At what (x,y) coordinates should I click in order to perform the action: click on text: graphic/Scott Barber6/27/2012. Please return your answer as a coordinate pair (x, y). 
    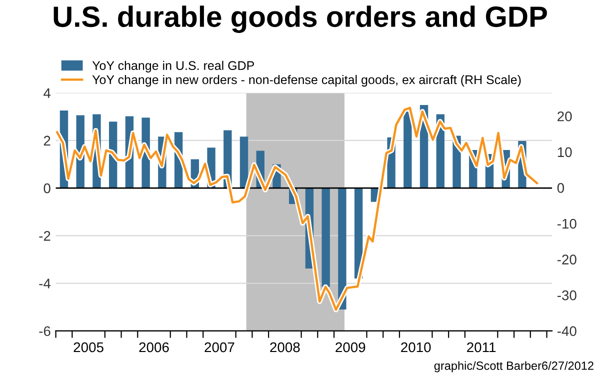
    Looking at the image, I should click on (514, 366).